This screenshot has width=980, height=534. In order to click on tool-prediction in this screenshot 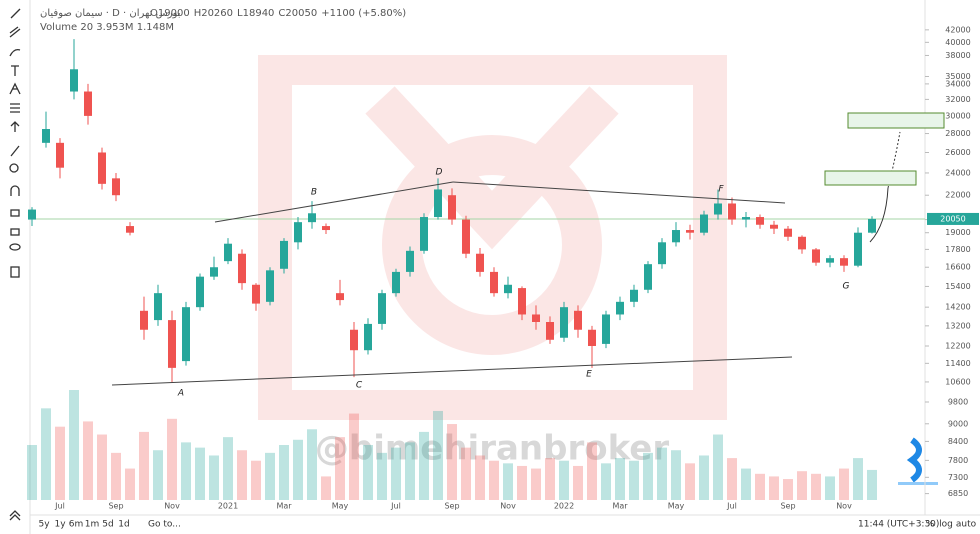, I will do `click(15, 108)`.